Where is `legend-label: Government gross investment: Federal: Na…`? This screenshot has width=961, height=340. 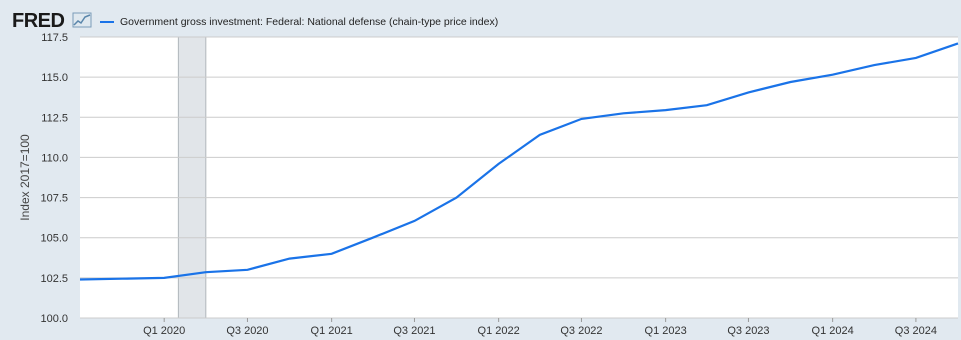 legend-label: Government gross investment: Federal: Na… is located at coordinates (309, 22).